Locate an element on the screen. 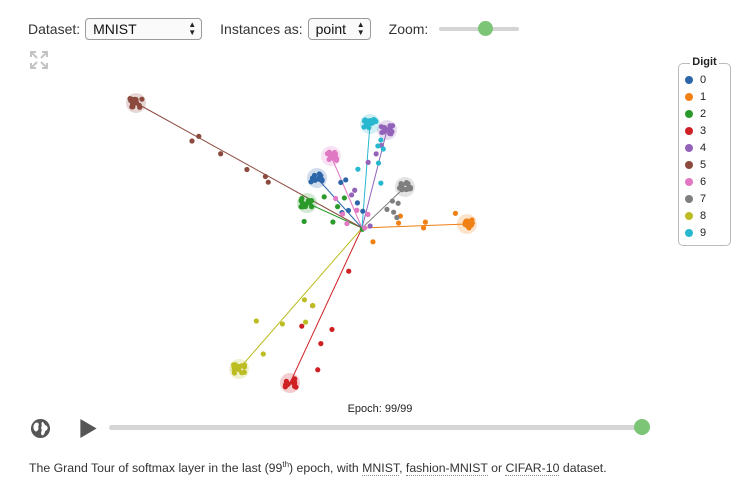  legend-item-5: 5 is located at coordinates (695, 164).